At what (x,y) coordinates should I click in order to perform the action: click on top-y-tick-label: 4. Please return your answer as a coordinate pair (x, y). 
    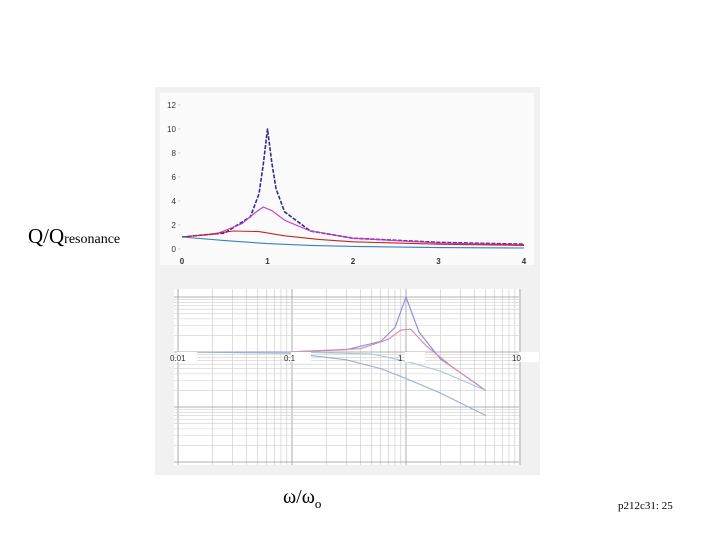
    Looking at the image, I should click on (174, 201).